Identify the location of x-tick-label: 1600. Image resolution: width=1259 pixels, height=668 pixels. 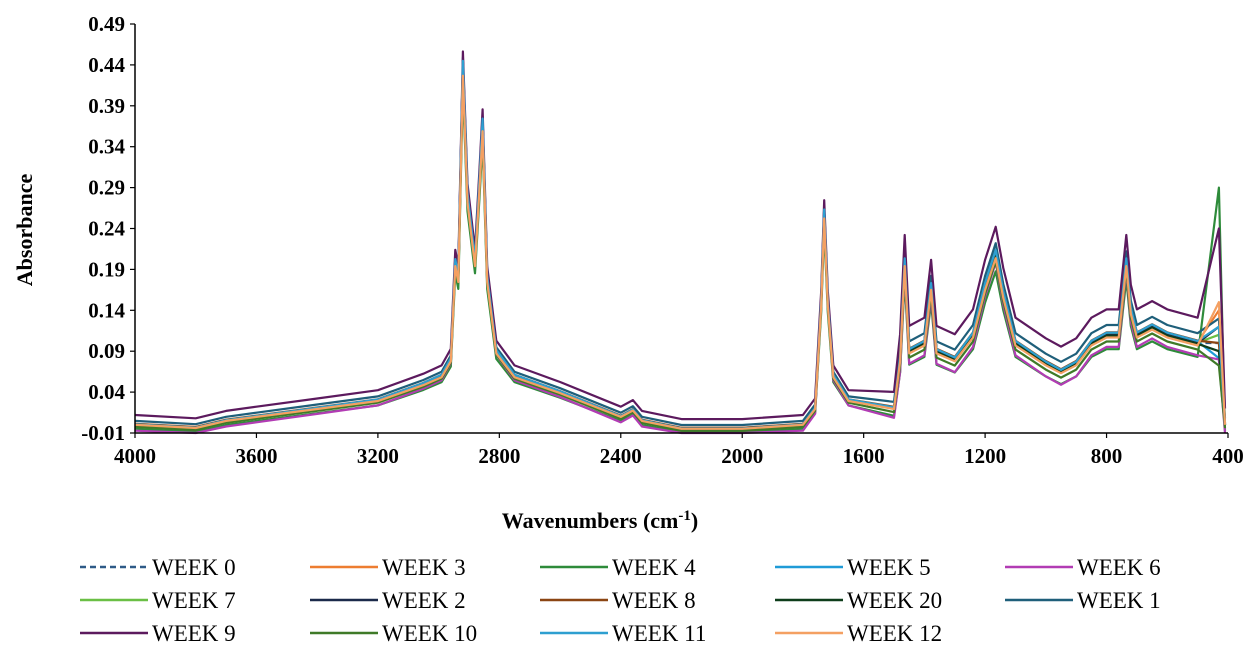
(864, 456).